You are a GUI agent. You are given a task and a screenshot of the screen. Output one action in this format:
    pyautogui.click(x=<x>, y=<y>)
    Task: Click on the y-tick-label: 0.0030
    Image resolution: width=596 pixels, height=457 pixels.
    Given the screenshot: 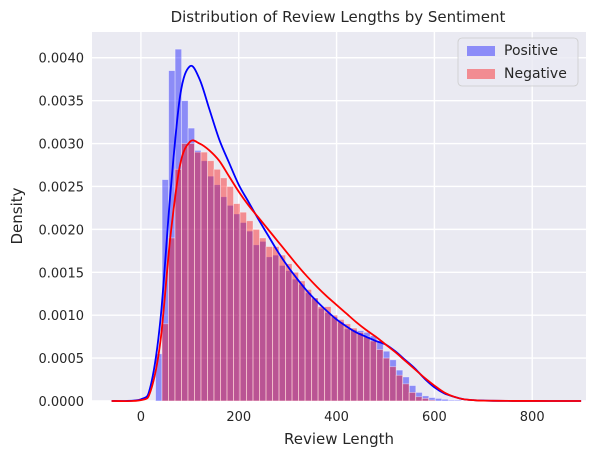 What is the action you would take?
    pyautogui.click(x=62, y=145)
    